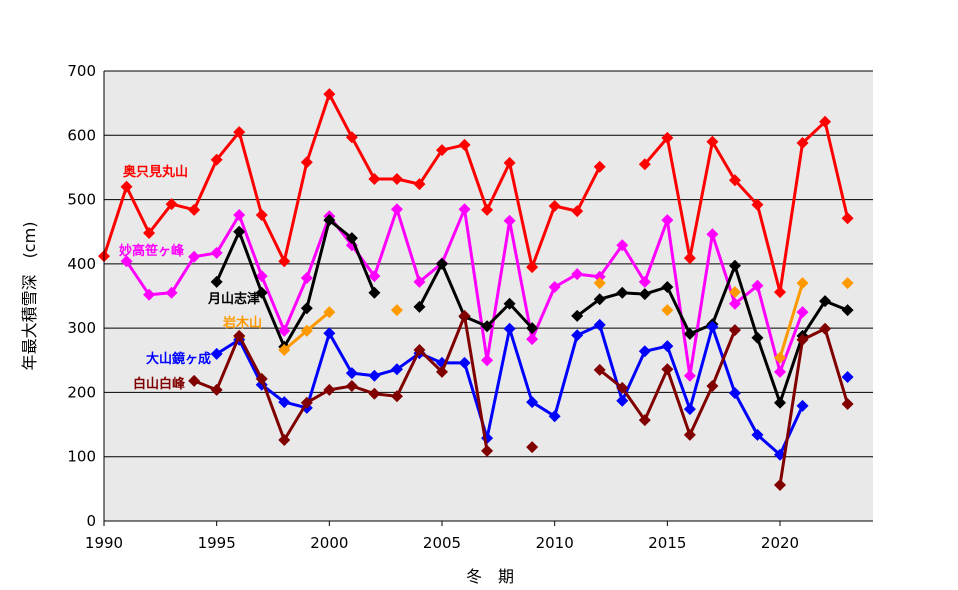 The width and height of the screenshot is (958, 590). What do you see at coordinates (159, 384) in the screenshot?
I see `series-label-hakusan: 白山白峰` at bounding box center [159, 384].